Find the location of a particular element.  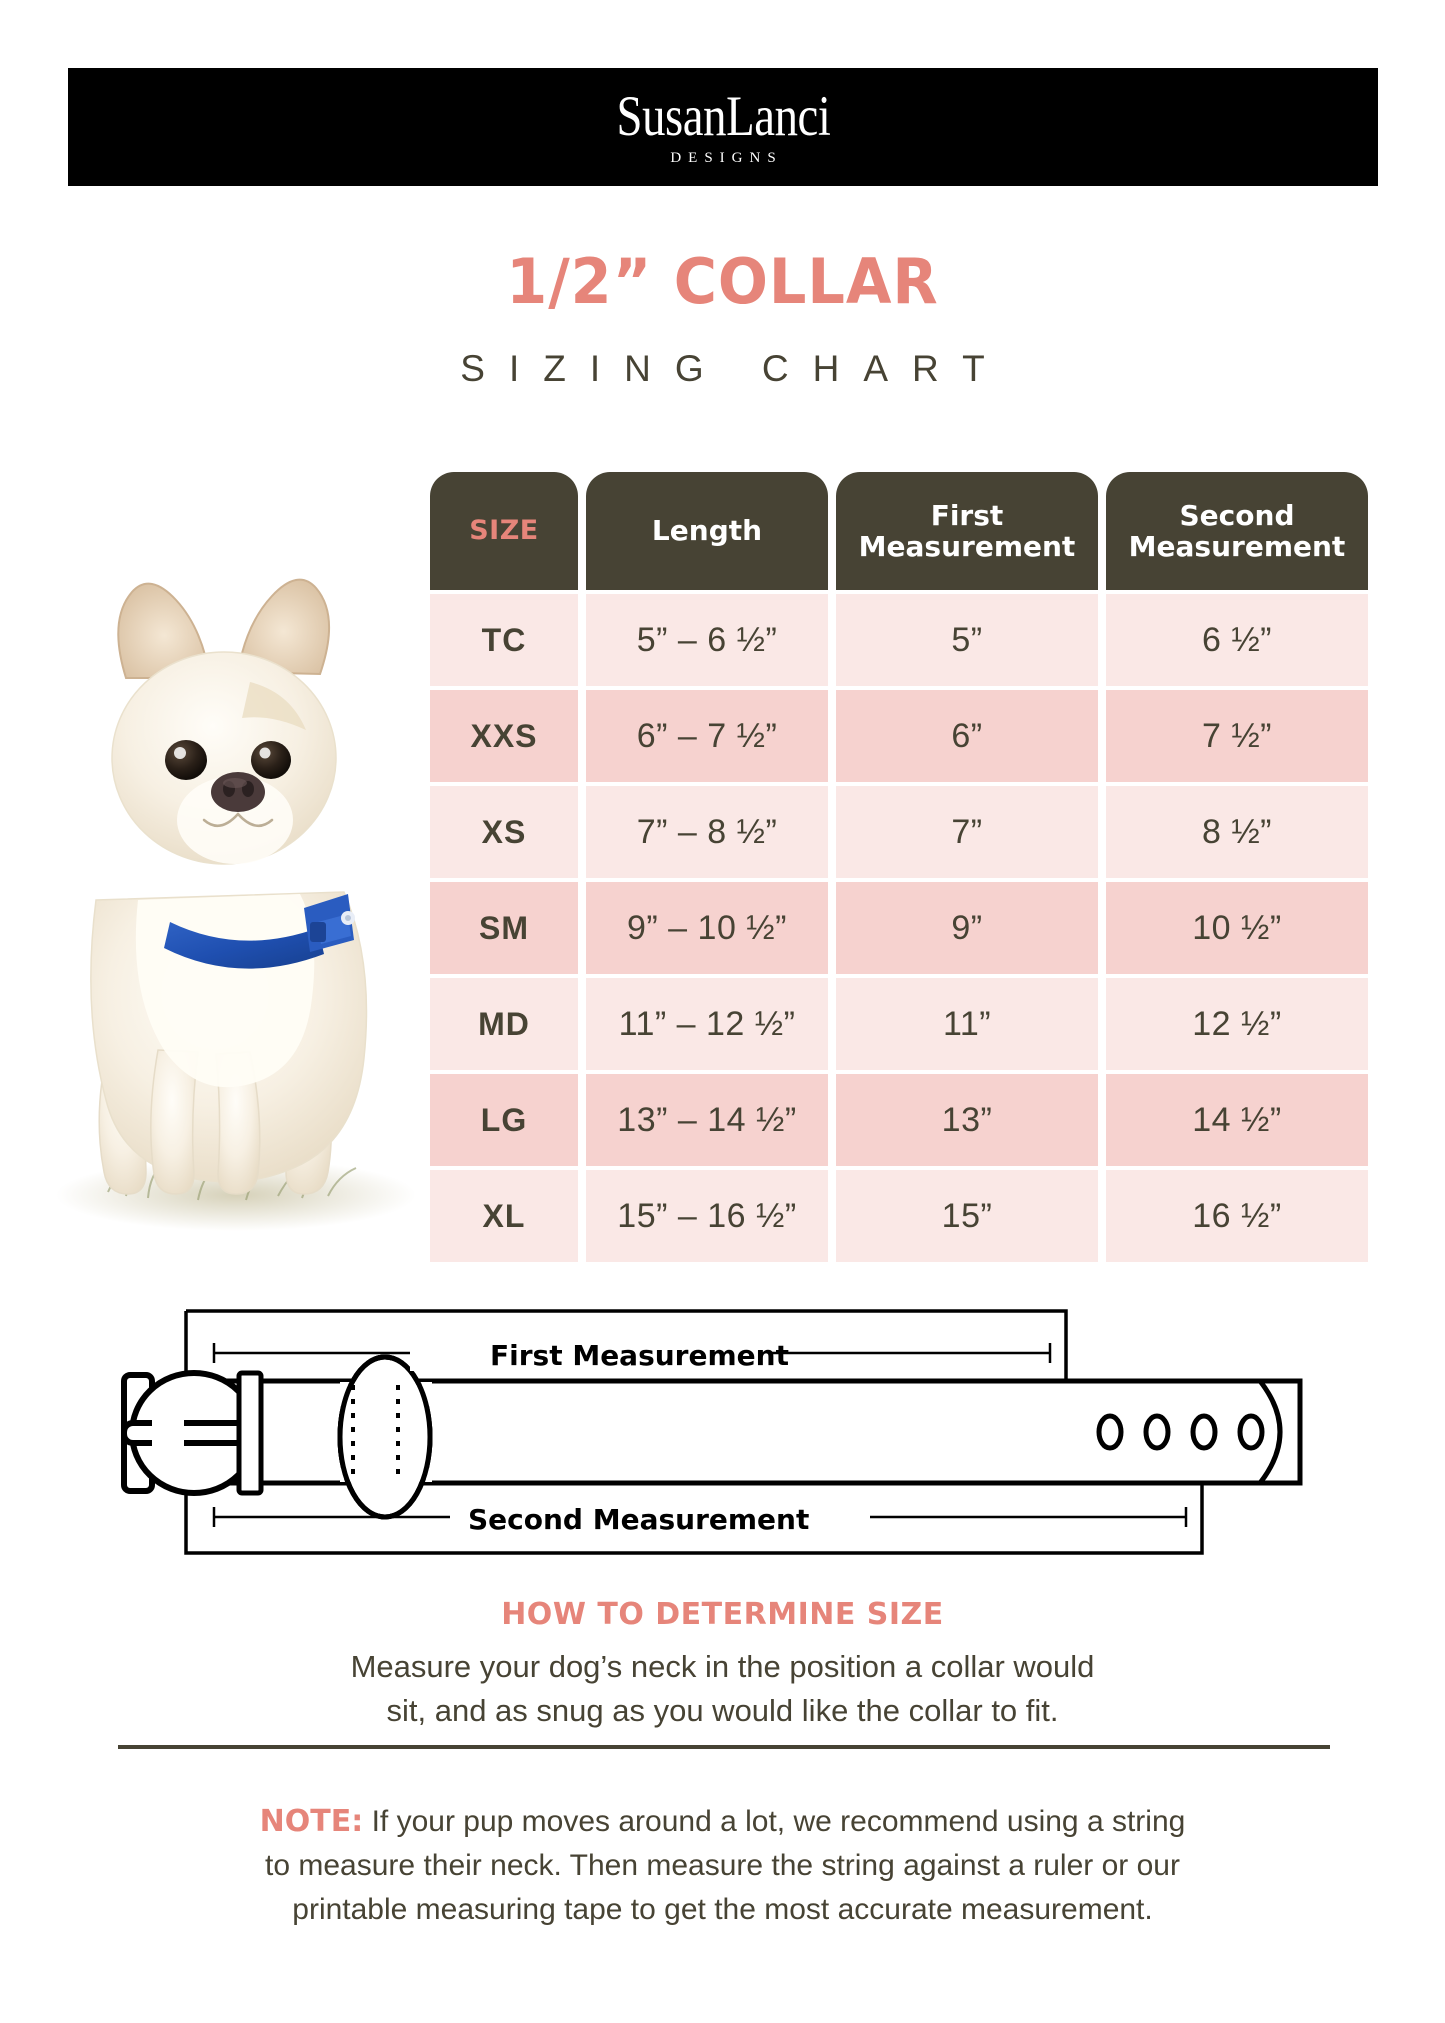

cell-second-measurement: 14 ½” is located at coordinates (1237, 1120).